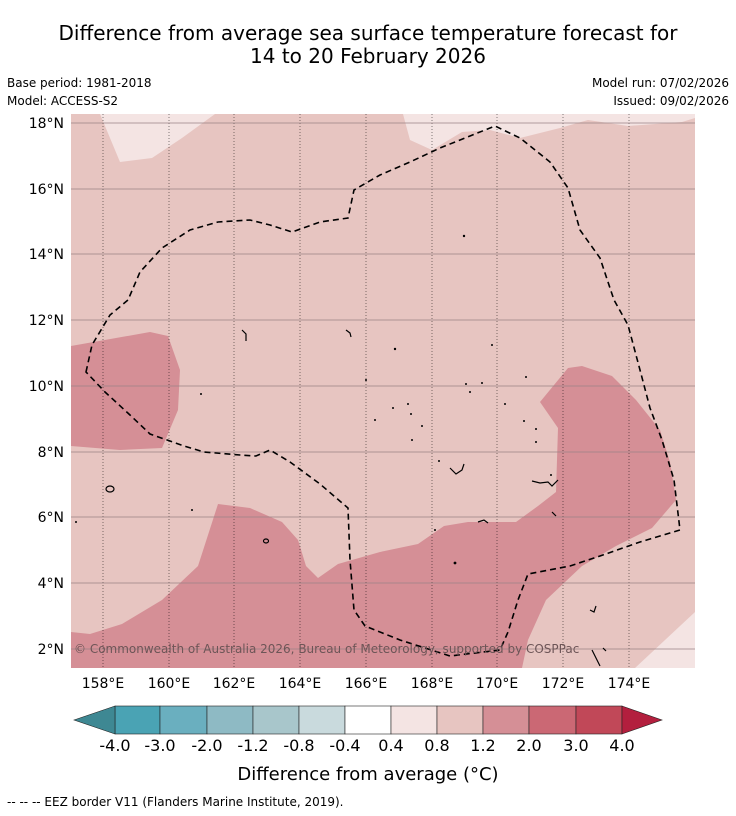 This screenshot has width=736, height=816. What do you see at coordinates (390, 745) in the screenshot?
I see `colorbar-tick-label: 0.4` at bounding box center [390, 745].